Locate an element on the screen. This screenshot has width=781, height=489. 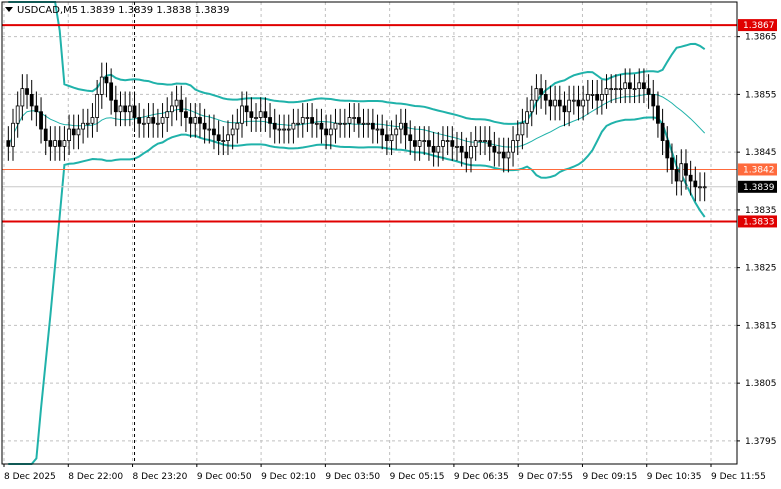
y-tick-label: 1.3825 is located at coordinates (761, 269).